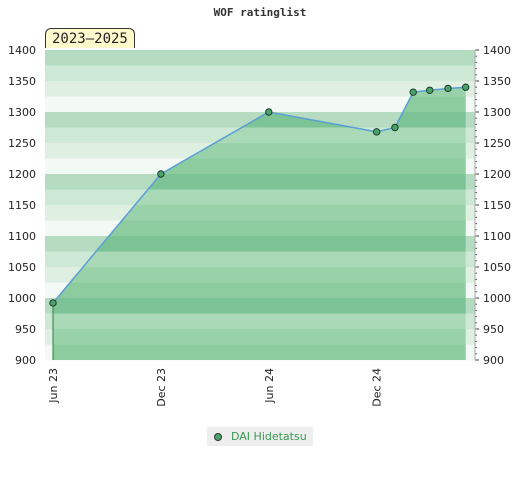 The height and width of the screenshot is (480, 520). Describe the element at coordinates (90, 38) in the screenshot. I see `period-badge: 2023–2025` at that location.